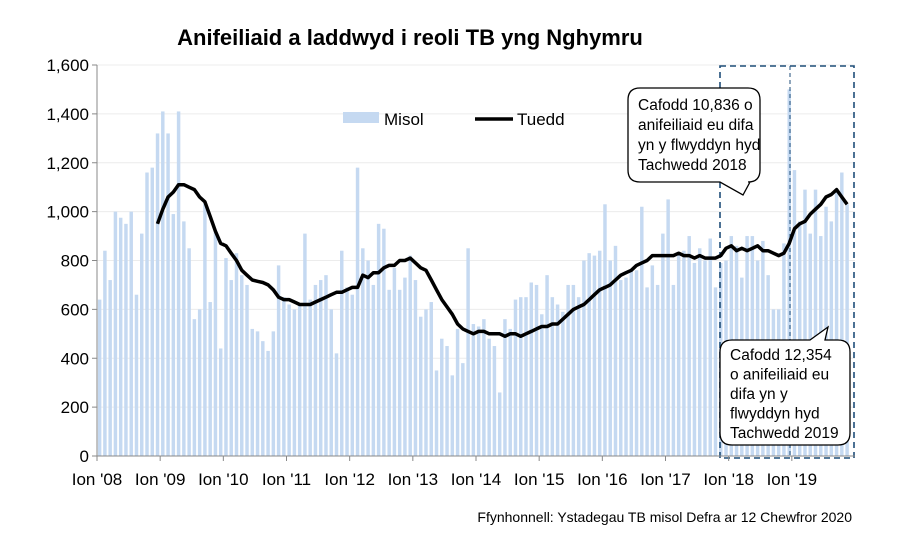 Image resolution: width=899 pixels, height=537 pixels. Describe the element at coordinates (784, 433) in the screenshot. I see `callout-text: Tachwedd 2019` at that location.